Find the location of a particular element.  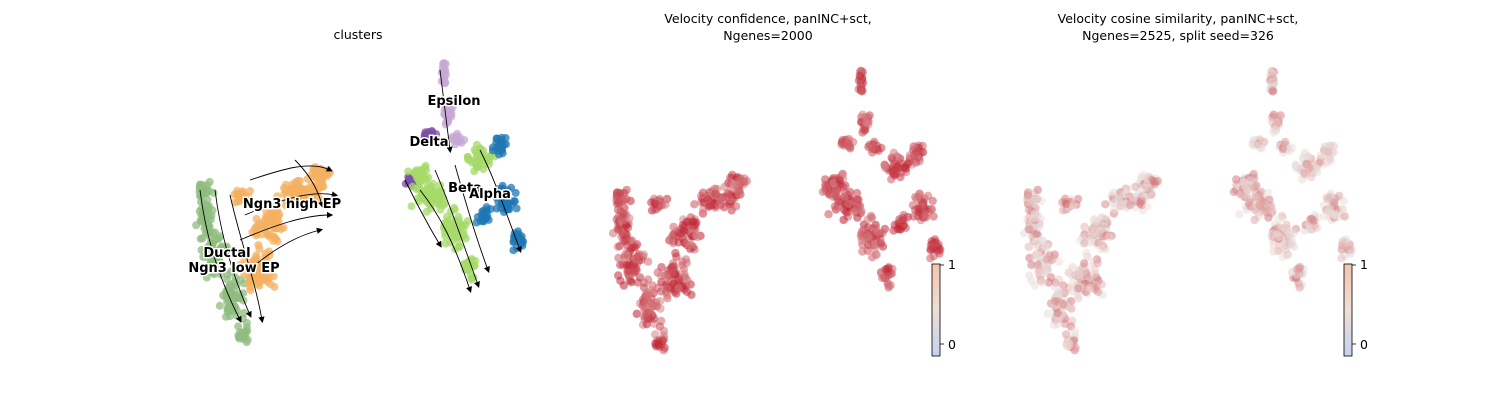

cluster-label-ngn3-low-ep: Ngn3 low EP is located at coordinates (233, 268).